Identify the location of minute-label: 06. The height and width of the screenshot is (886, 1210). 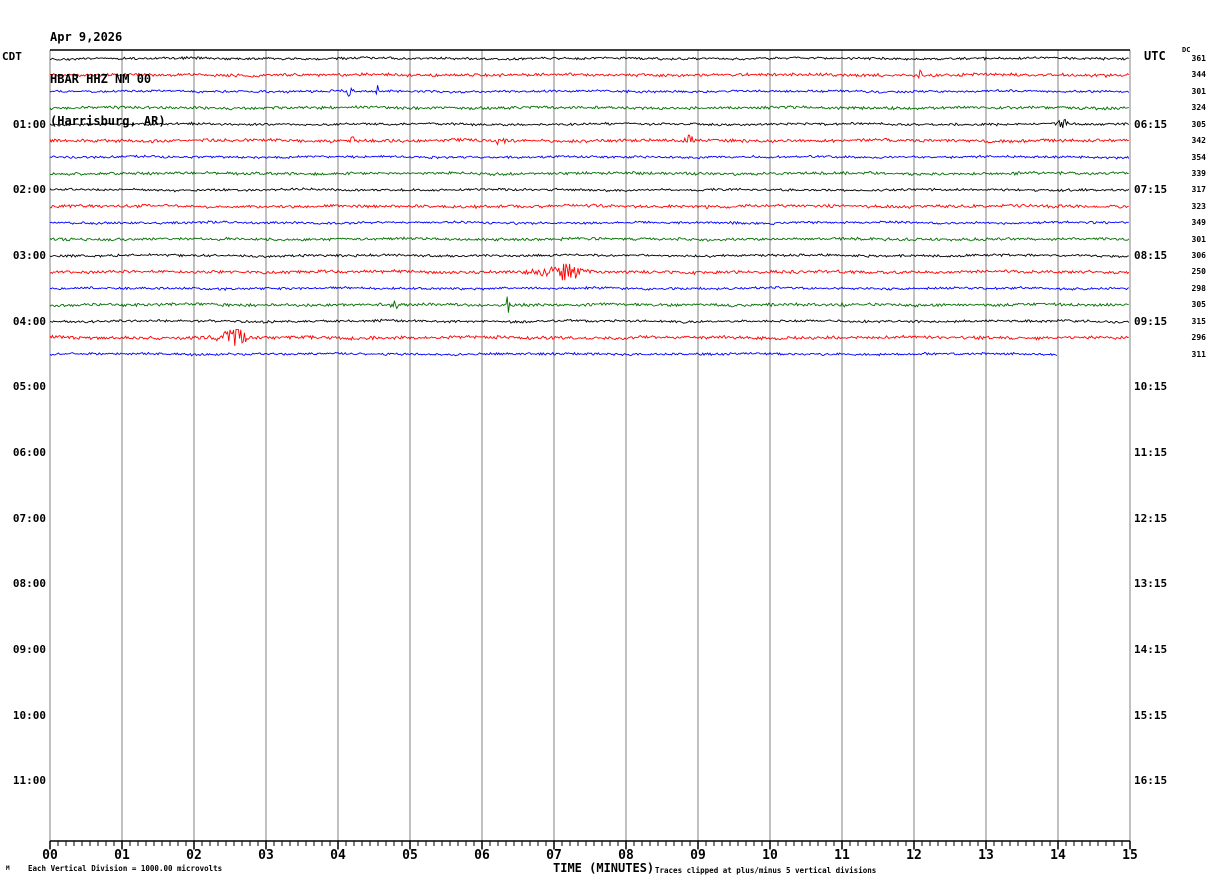
(482, 855).